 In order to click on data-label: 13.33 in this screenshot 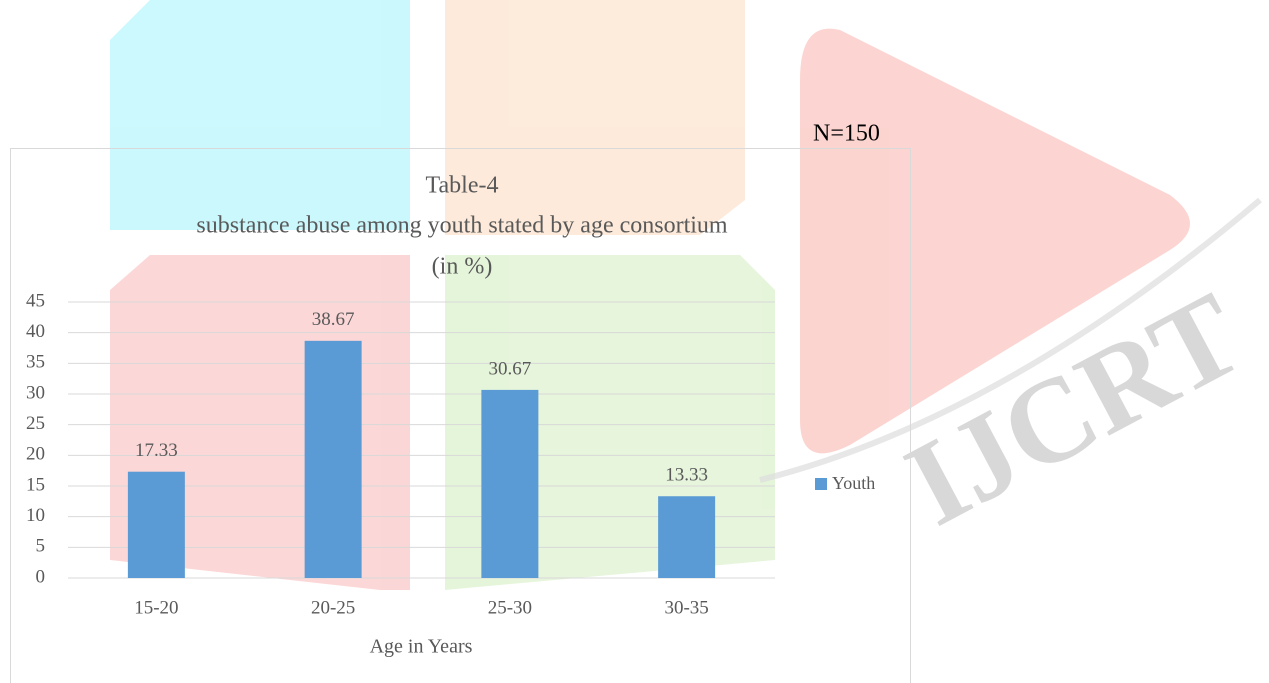, I will do `click(686, 475)`.